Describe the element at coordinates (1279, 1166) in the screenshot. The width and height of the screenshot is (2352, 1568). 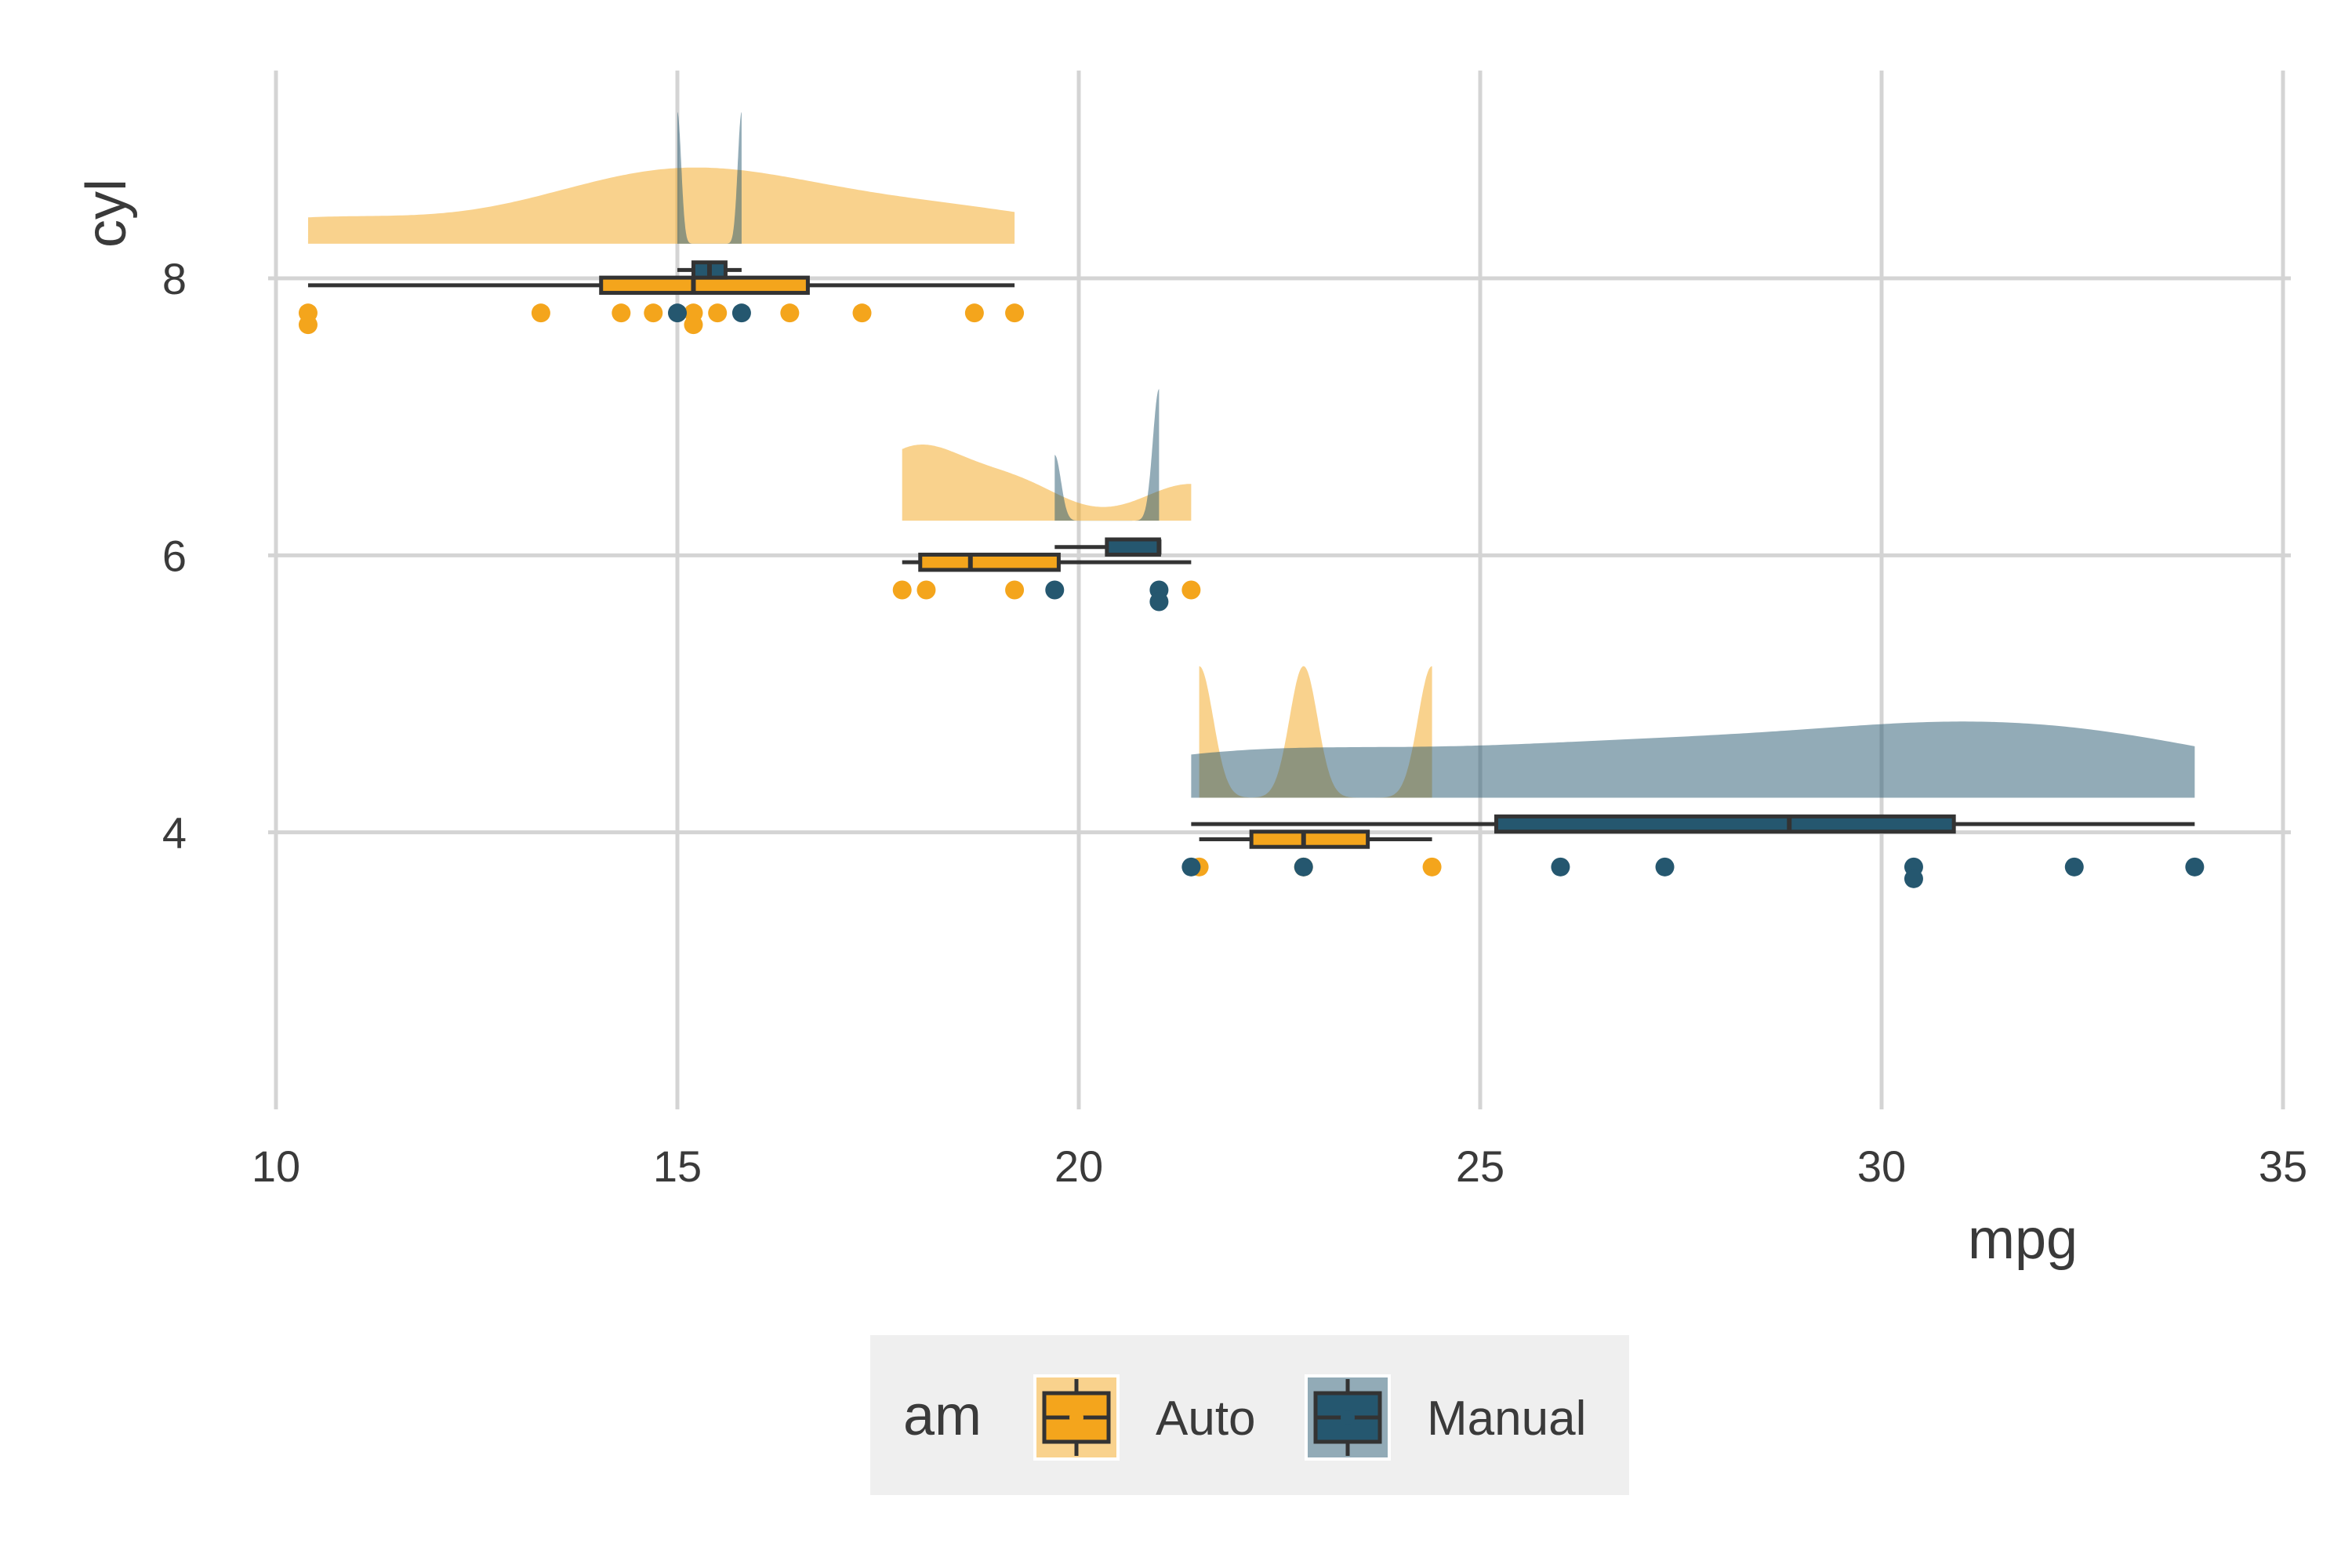
I see `x-tick-labels: 10 15 20 25 30 35` at that location.